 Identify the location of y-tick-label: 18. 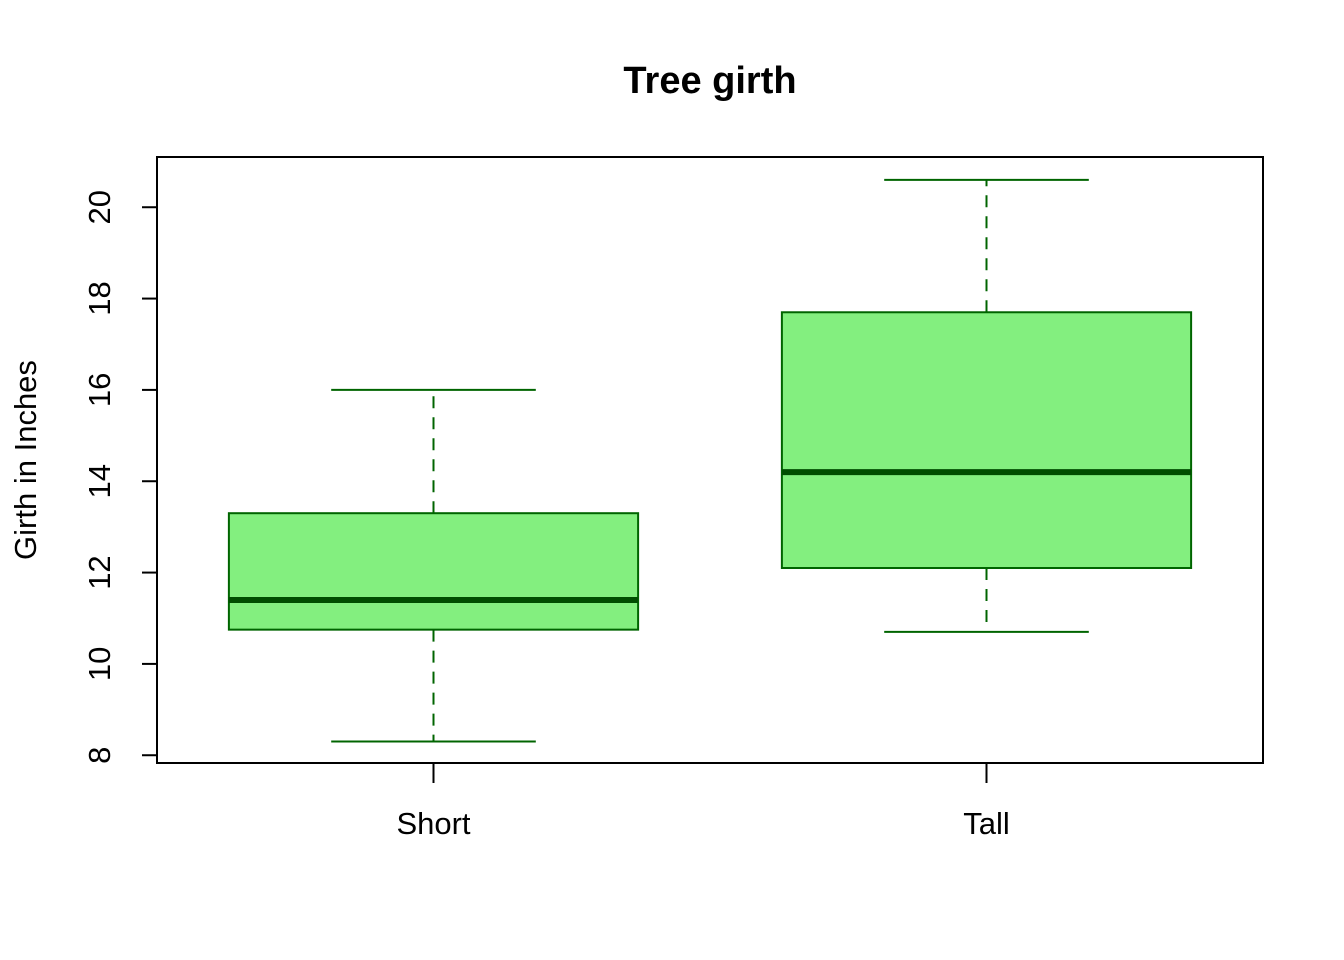
(99, 298).